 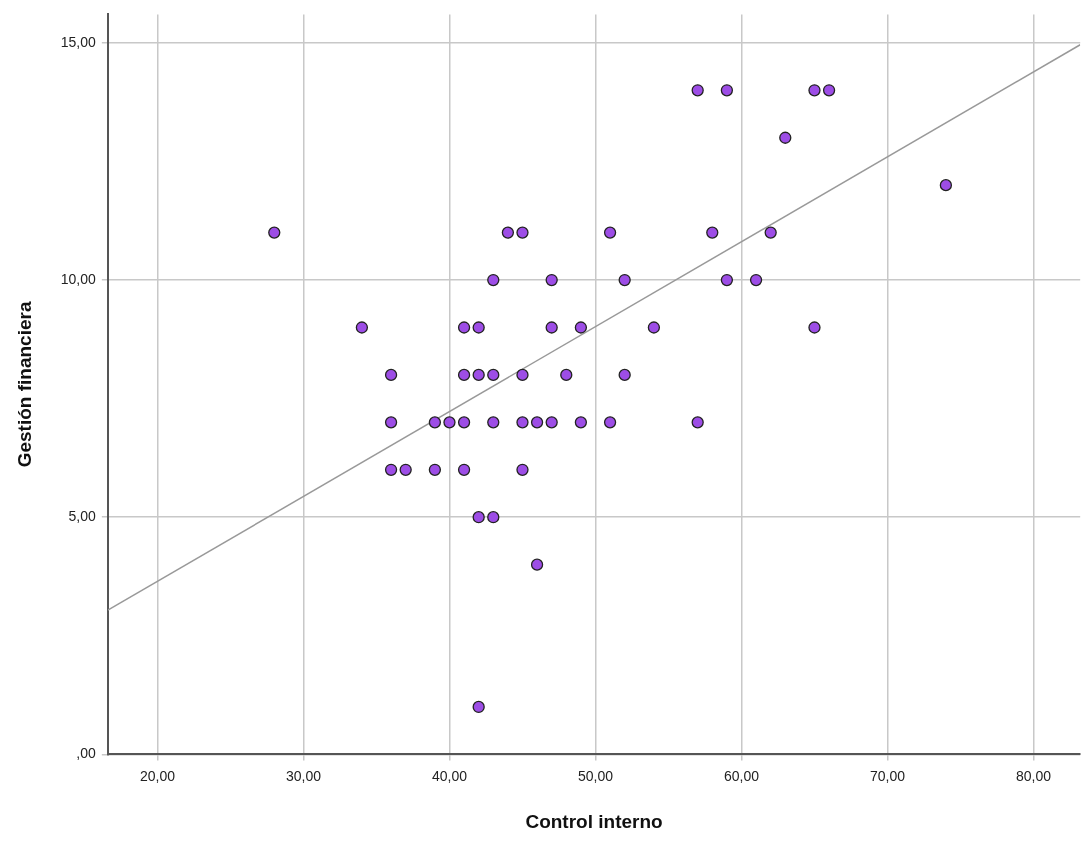 I want to click on y-tick-label: 15,00, so click(x=78, y=41).